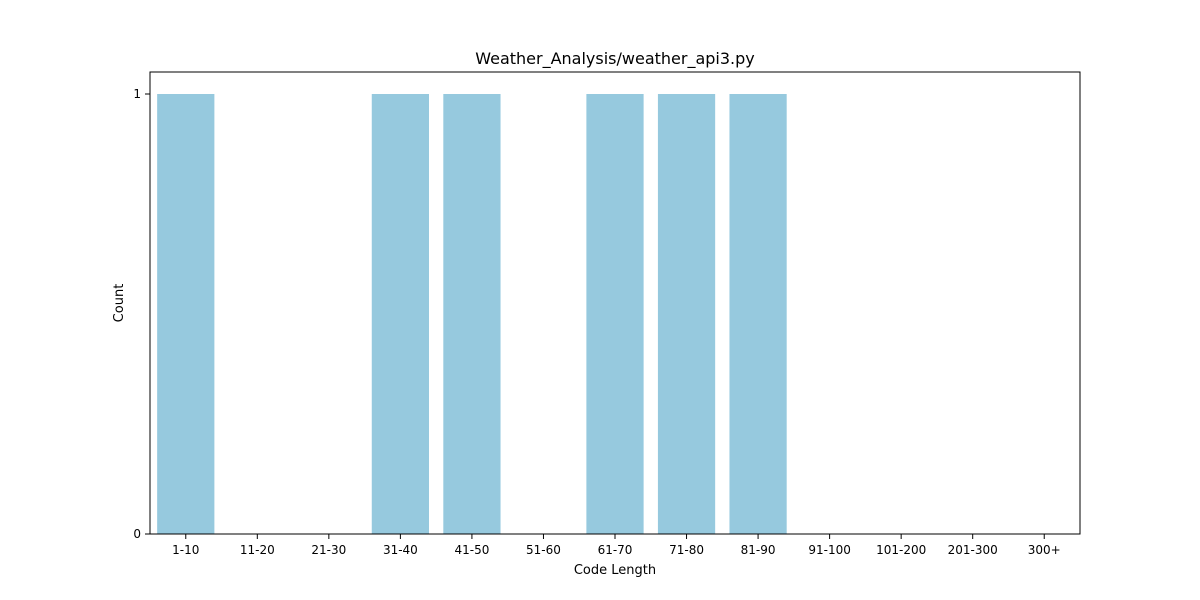  I want to click on x-tick-label: 31-40, so click(400, 550).